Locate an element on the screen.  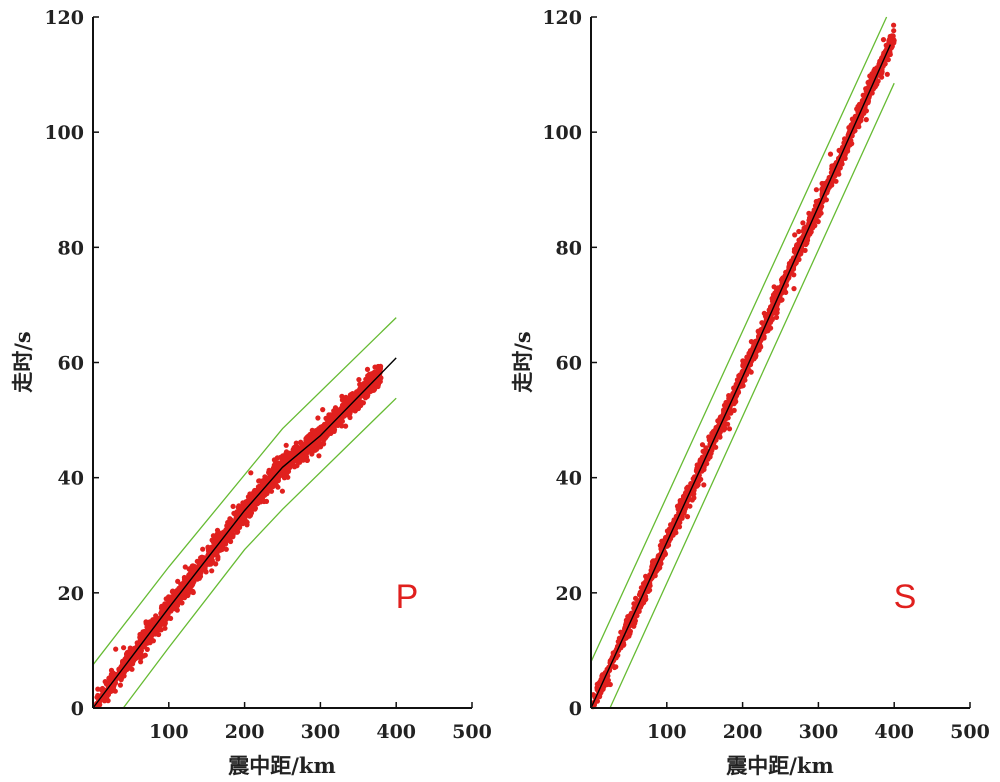
panel-p-y-axis-title: 走时/s is located at coordinates (22, 362).